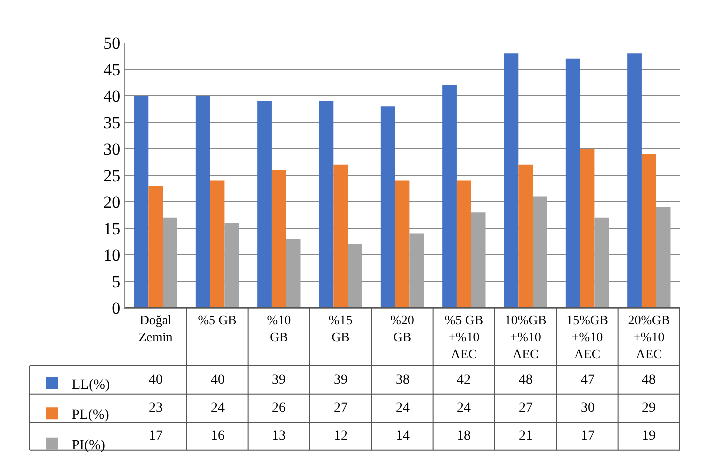 This screenshot has width=705, height=472. I want to click on y-tick-label: 10, so click(112, 255).